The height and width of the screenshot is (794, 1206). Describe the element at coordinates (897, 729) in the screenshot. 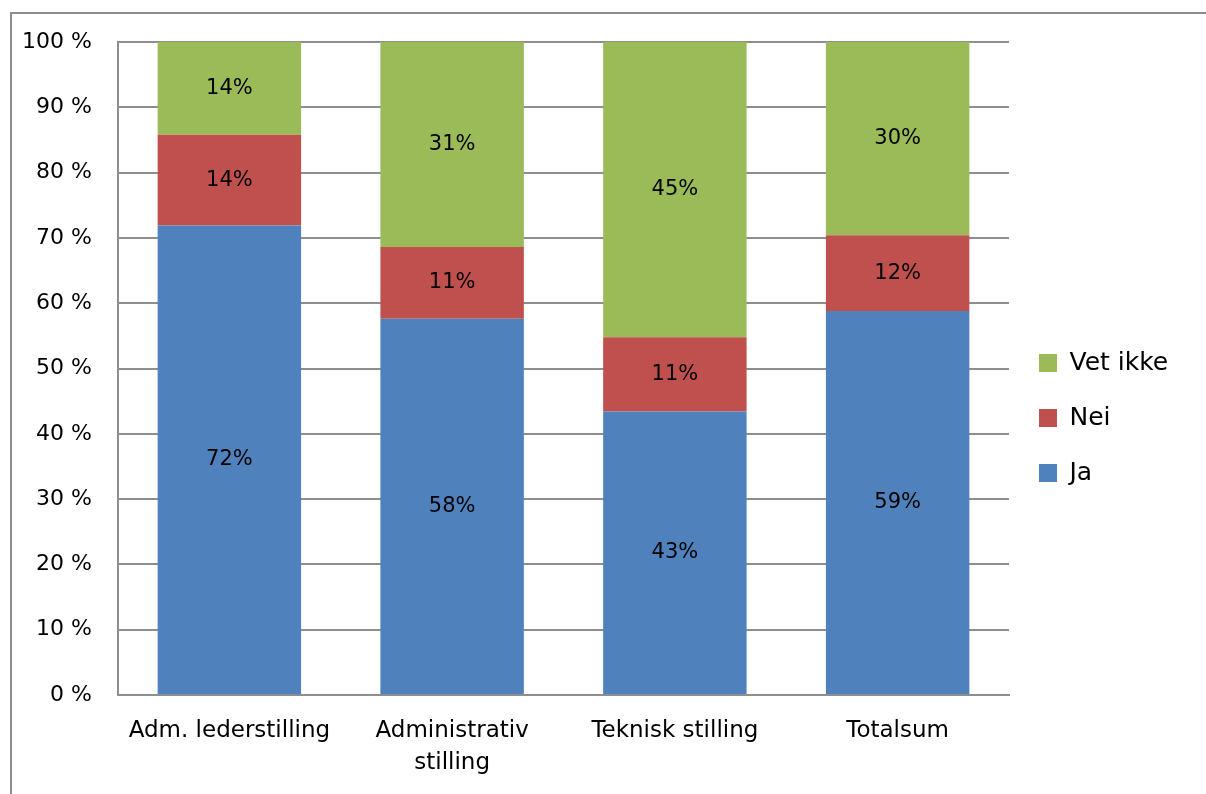

I see `x-tick-label: Totalsum` at that location.